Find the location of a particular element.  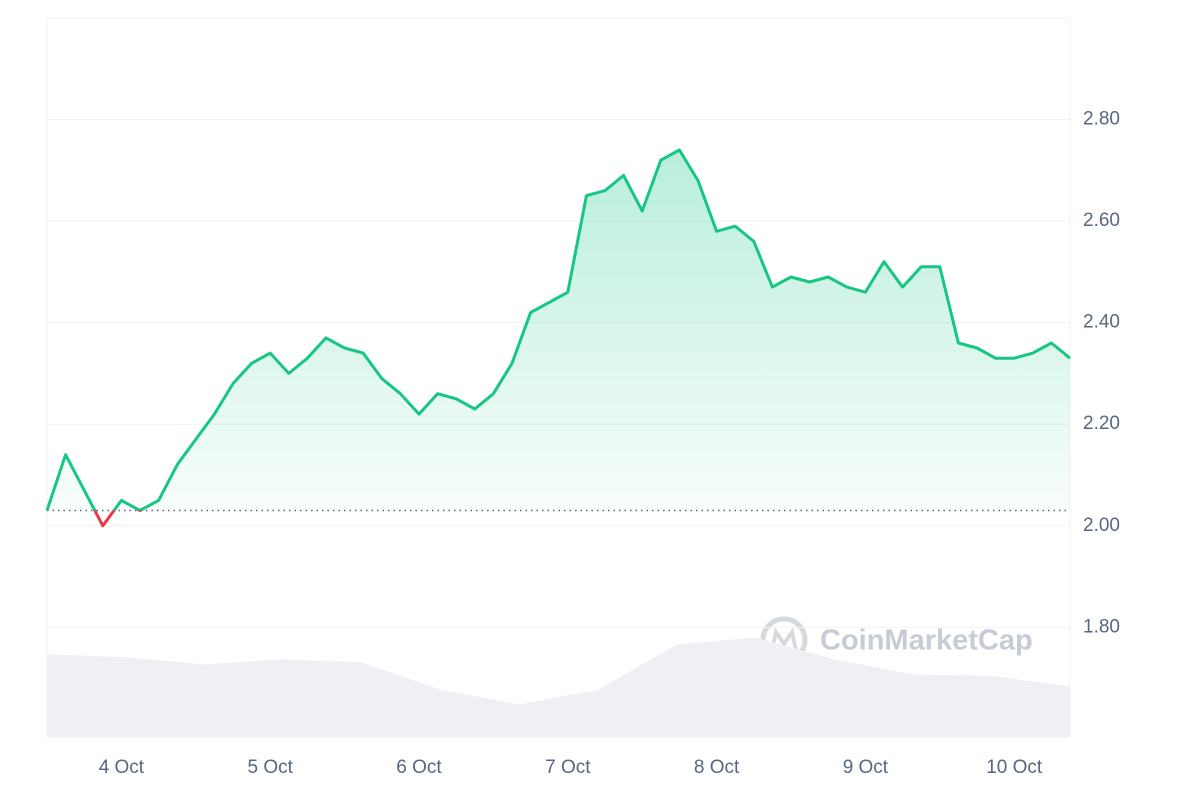

watermark: CoinMarketCap is located at coordinates (926, 641).